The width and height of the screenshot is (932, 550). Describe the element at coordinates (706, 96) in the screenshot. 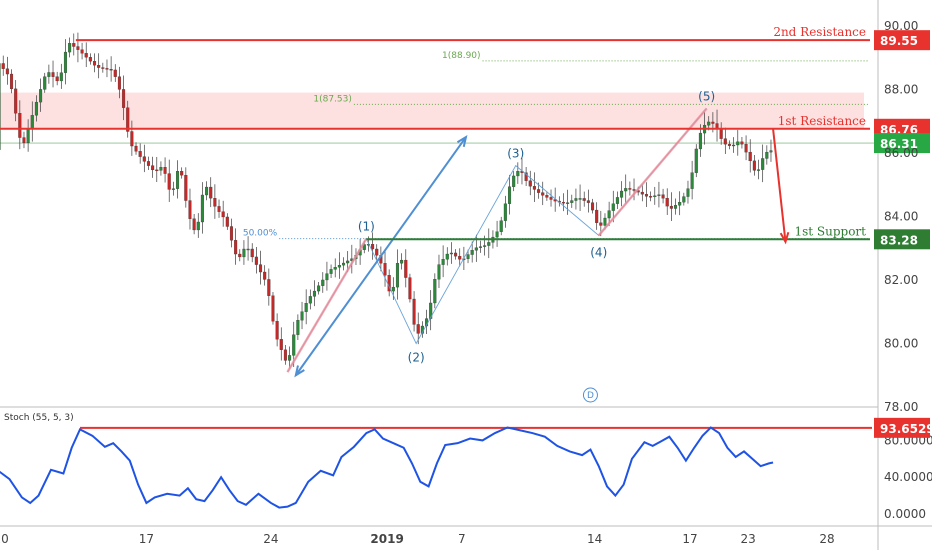

I see `wave-label: (5)` at that location.